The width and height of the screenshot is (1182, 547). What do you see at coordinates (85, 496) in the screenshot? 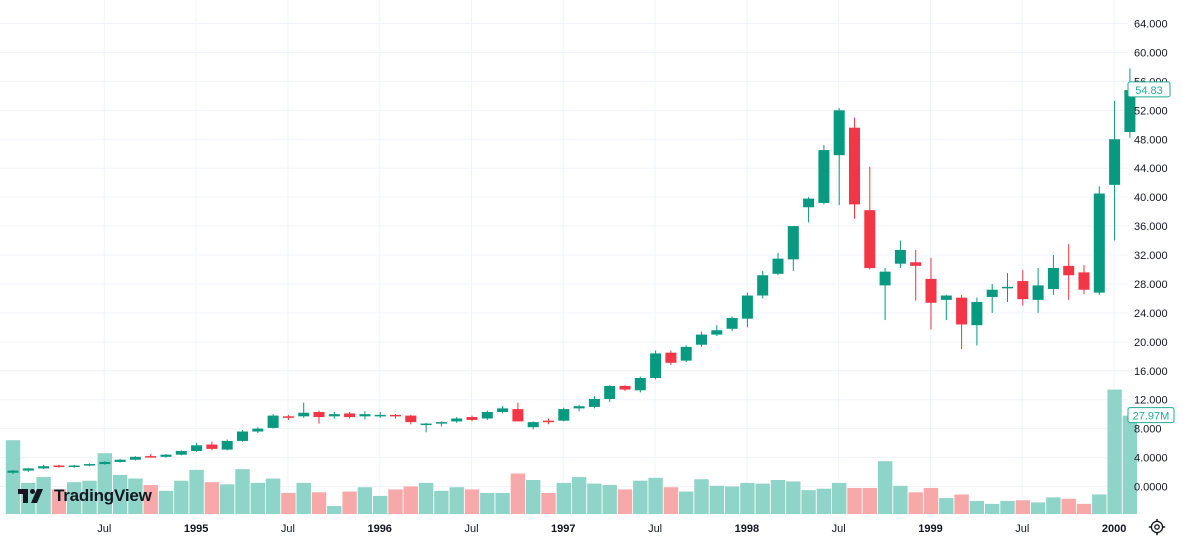
I see `tradingview-logo: TradingView` at bounding box center [85, 496].